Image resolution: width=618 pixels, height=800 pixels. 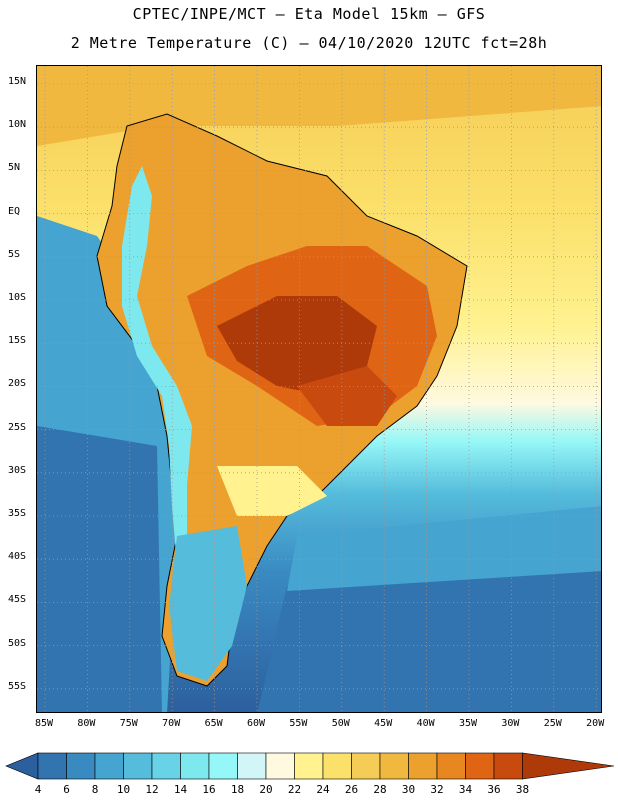 What do you see at coordinates (152, 789) in the screenshot?
I see `colorbar-tick-label: 12` at bounding box center [152, 789].